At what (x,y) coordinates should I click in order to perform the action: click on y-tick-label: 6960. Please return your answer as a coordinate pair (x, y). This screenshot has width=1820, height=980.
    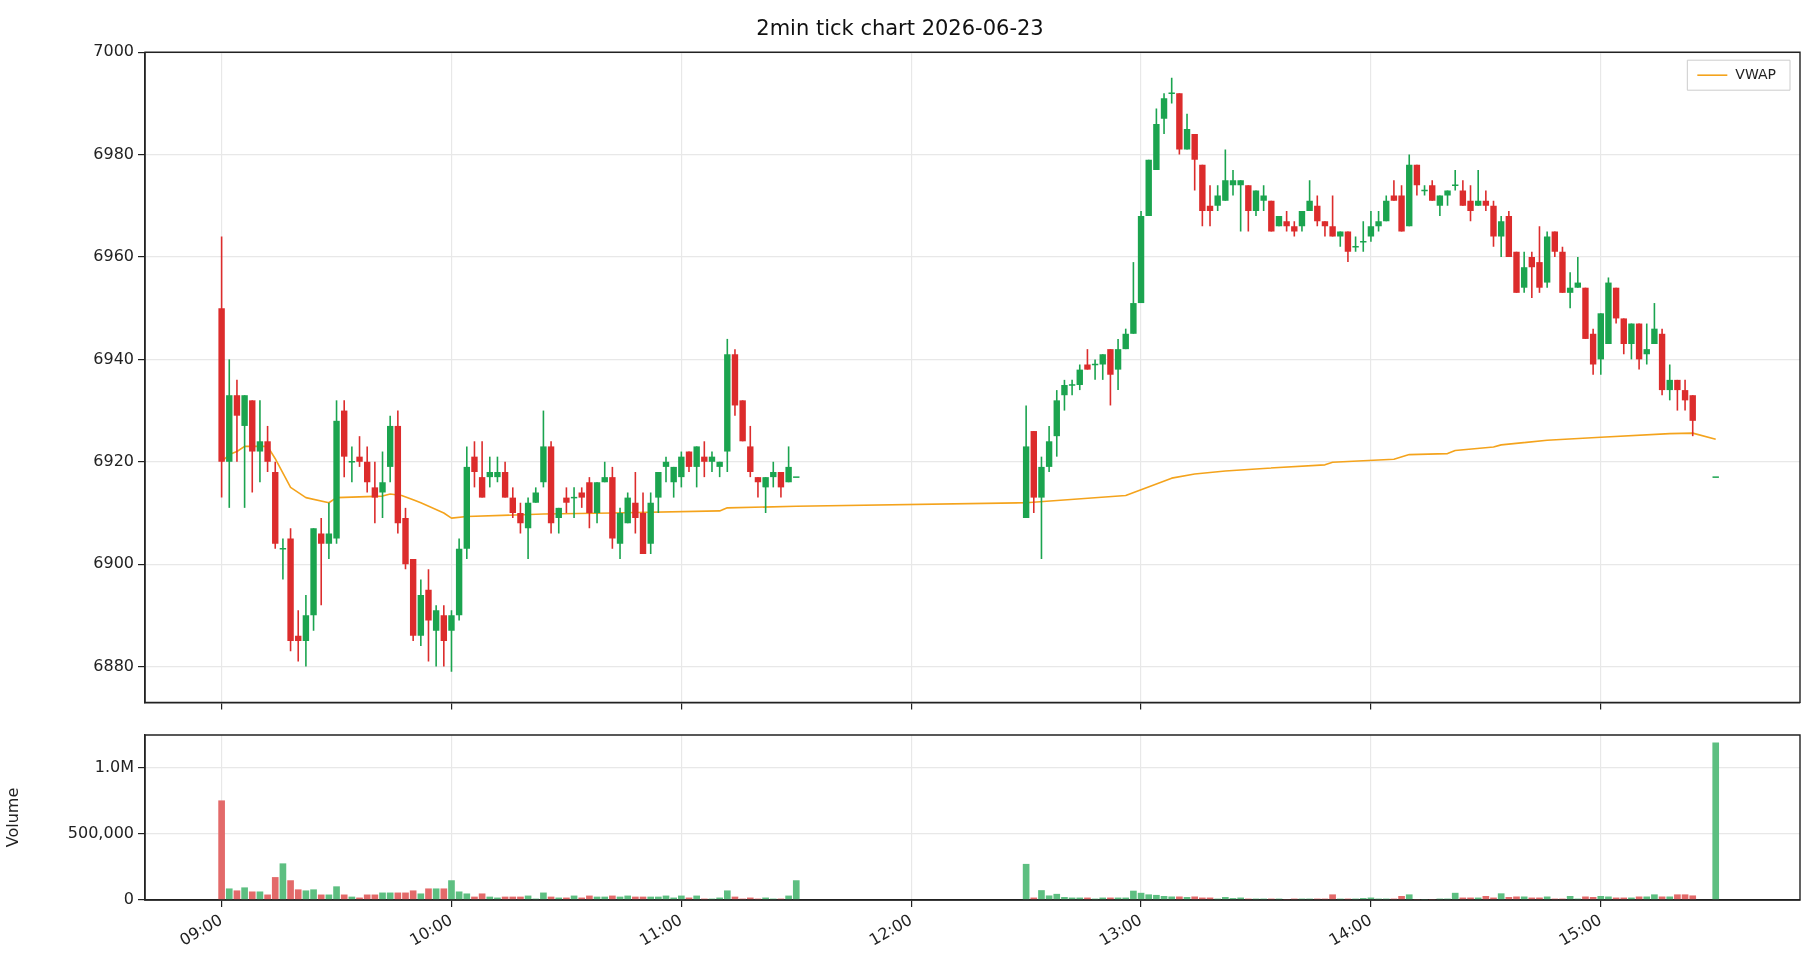
    Looking at the image, I should click on (113, 256).